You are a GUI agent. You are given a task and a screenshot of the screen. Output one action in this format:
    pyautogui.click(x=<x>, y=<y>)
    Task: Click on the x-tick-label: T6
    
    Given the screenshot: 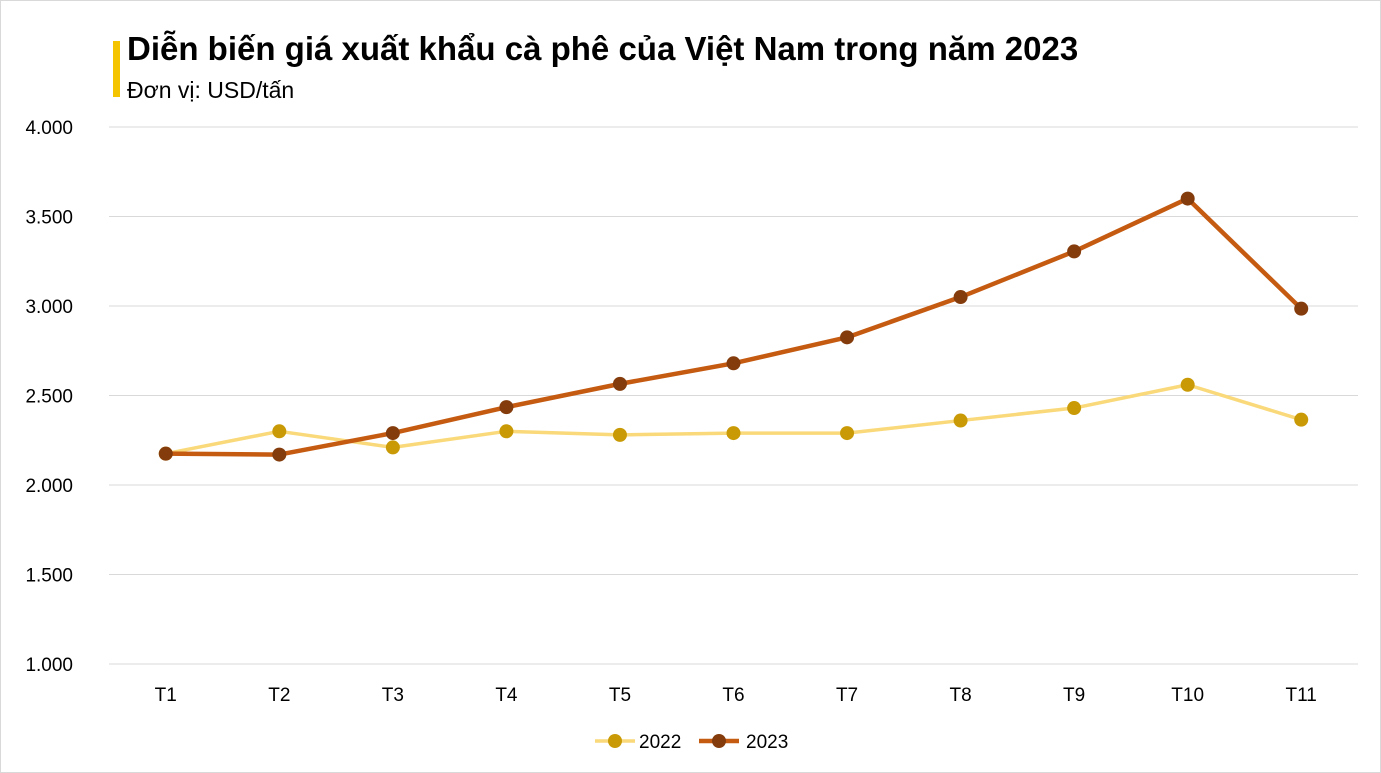 What is the action you would take?
    pyautogui.click(x=733, y=695)
    